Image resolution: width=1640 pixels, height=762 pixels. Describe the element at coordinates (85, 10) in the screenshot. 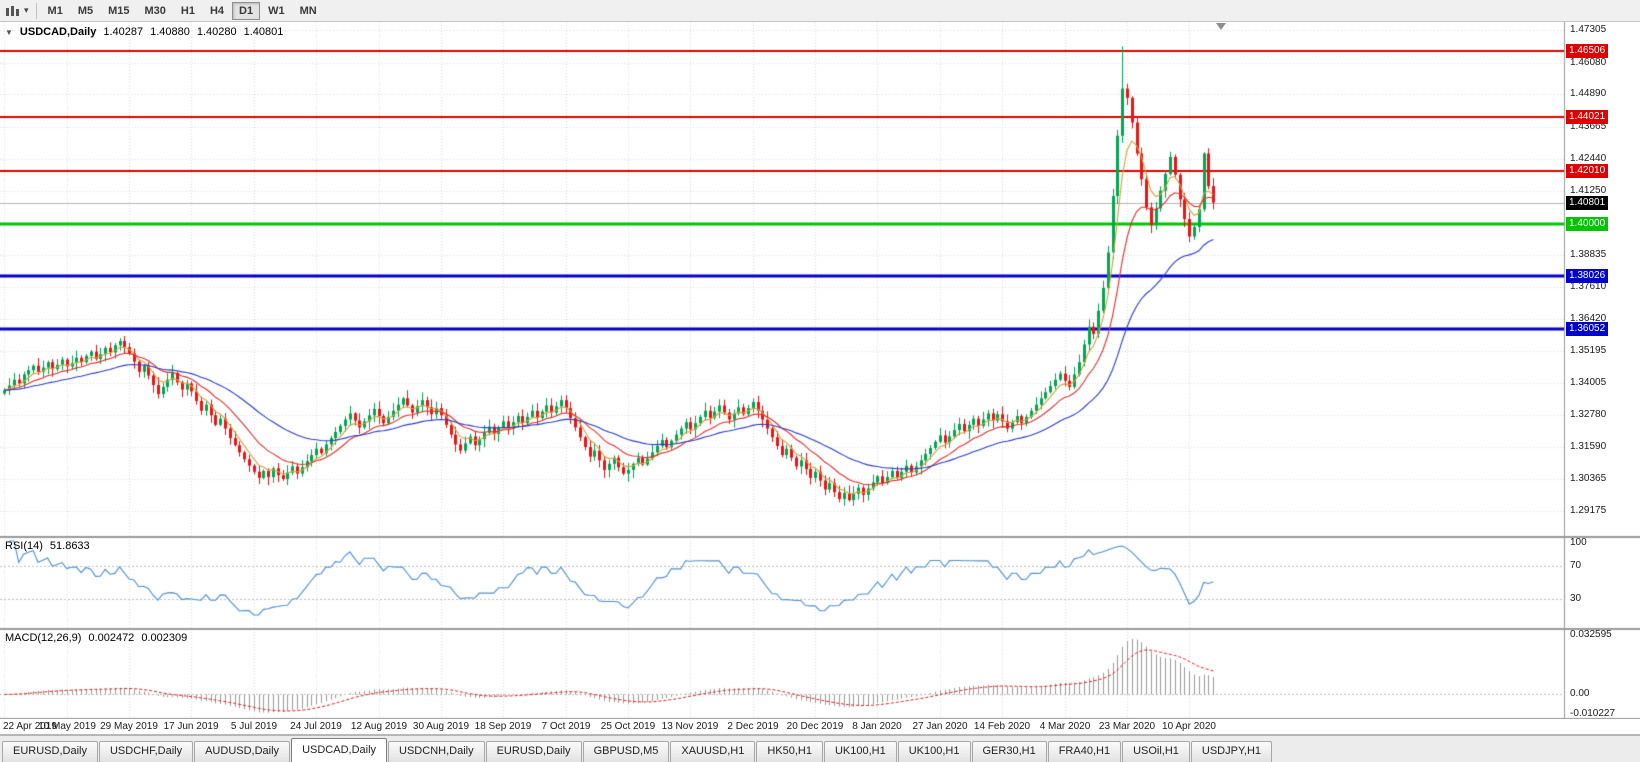

I see `timeframe-button-m5: M5` at that location.